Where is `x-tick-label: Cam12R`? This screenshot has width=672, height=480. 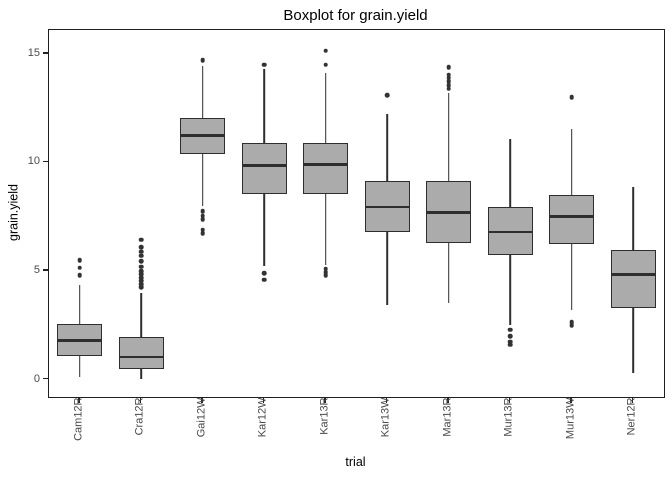
x-tick-label: Cam12R is located at coordinates (78, 419).